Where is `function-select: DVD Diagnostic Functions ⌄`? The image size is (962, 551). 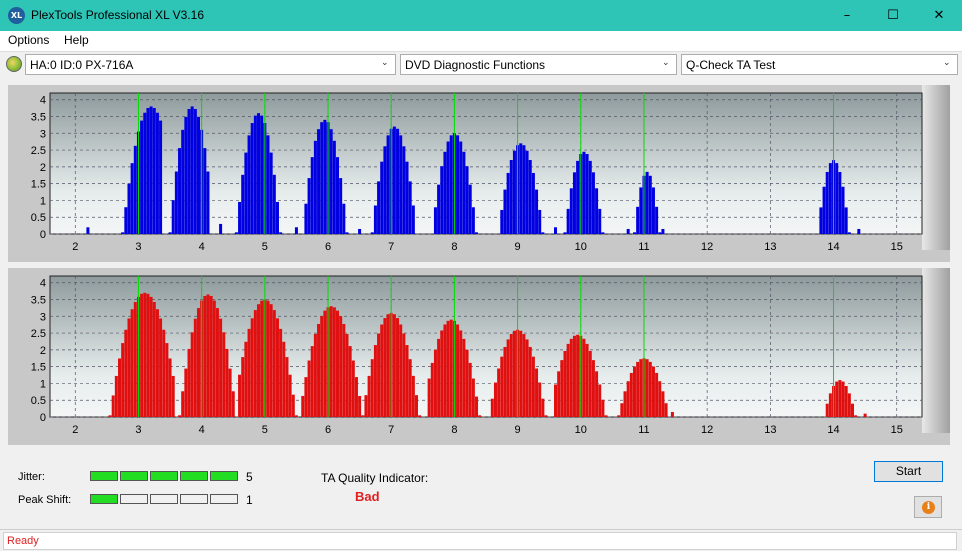 function-select: DVD Diagnostic Functions ⌄ is located at coordinates (538, 64).